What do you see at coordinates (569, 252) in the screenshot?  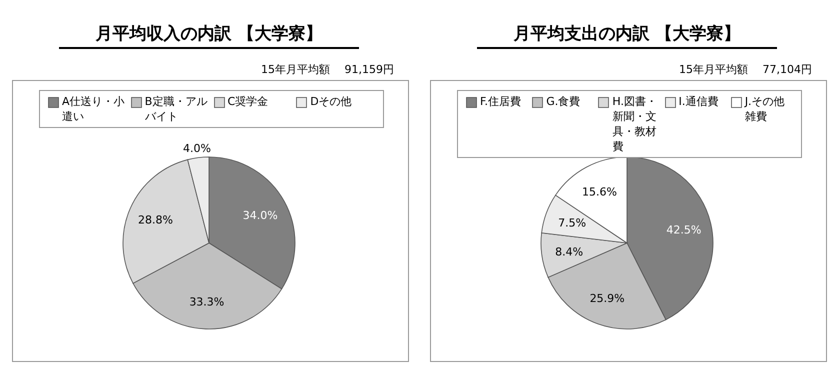 I see `data-label: 8.4%` at bounding box center [569, 252].